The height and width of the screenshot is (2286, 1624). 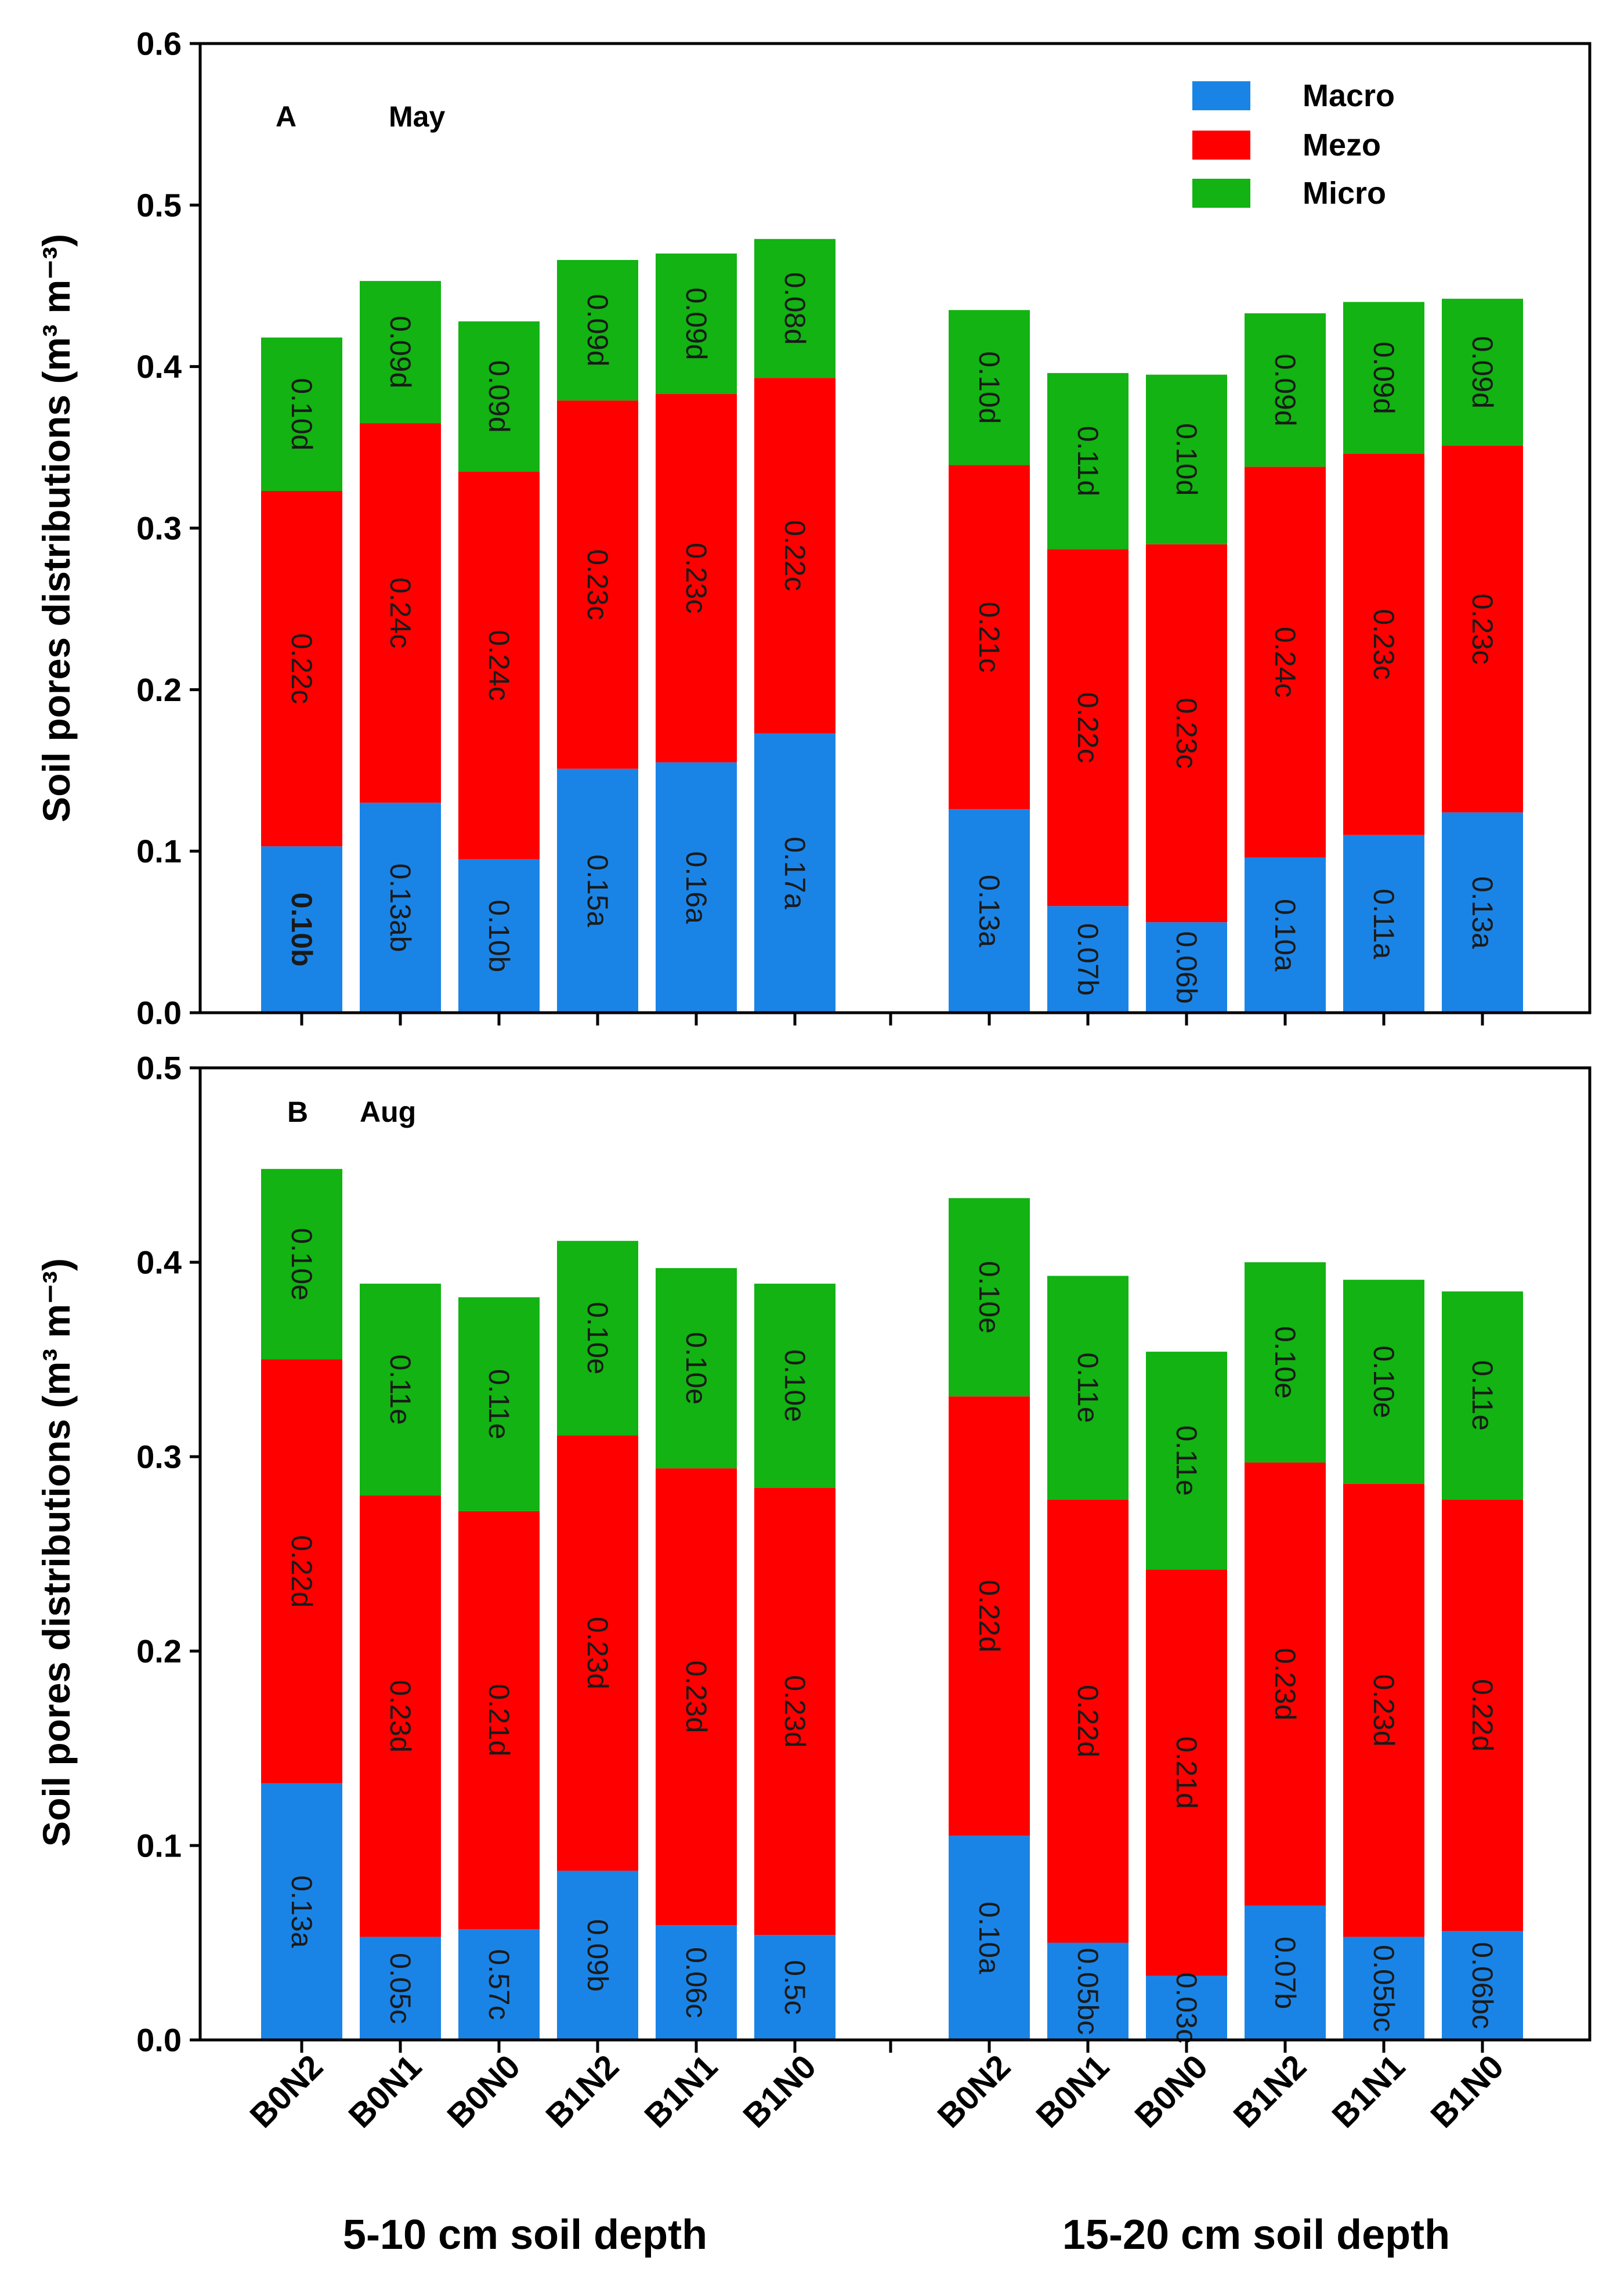 I want to click on bar-label-b-mezo-2: 0.23d, so click(x=401, y=1716).